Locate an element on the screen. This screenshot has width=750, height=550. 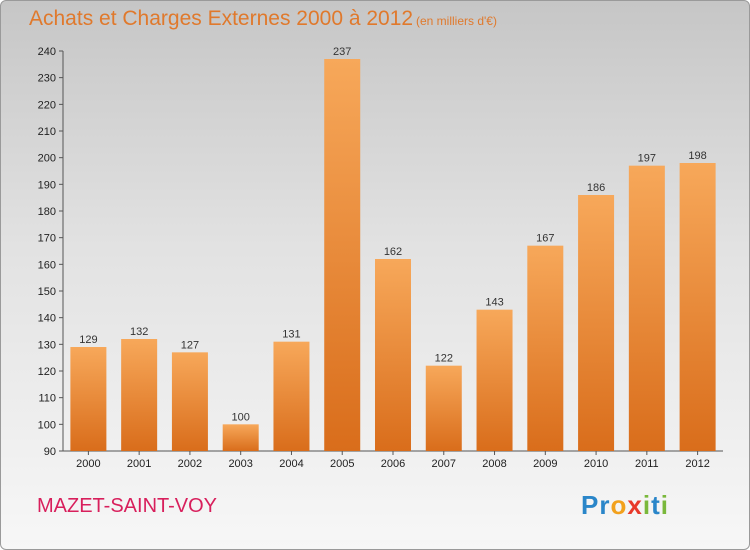
y-tick-label: 170 is located at coordinates (47, 239).